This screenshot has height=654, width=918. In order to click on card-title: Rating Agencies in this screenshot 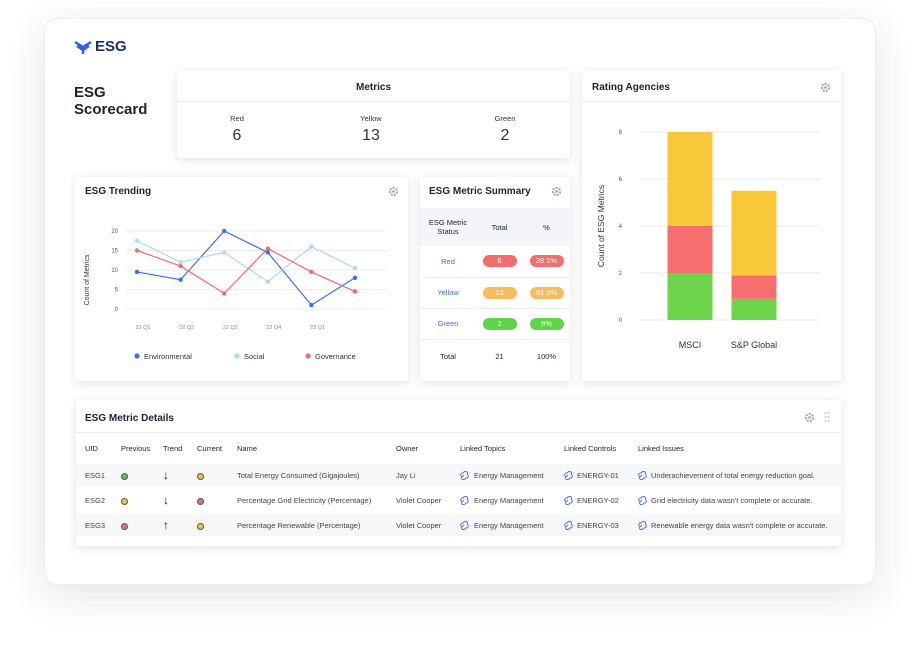, I will do `click(631, 87)`.